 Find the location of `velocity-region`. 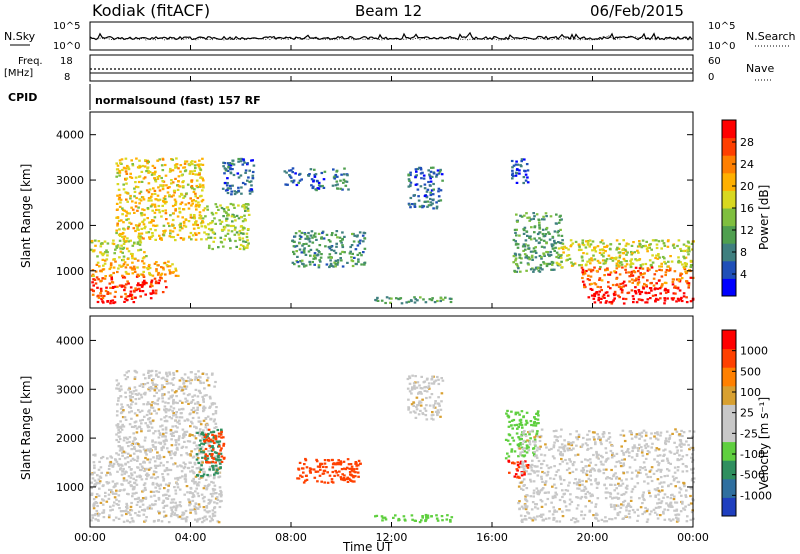

velocity-region is located at coordinates (522, 434).